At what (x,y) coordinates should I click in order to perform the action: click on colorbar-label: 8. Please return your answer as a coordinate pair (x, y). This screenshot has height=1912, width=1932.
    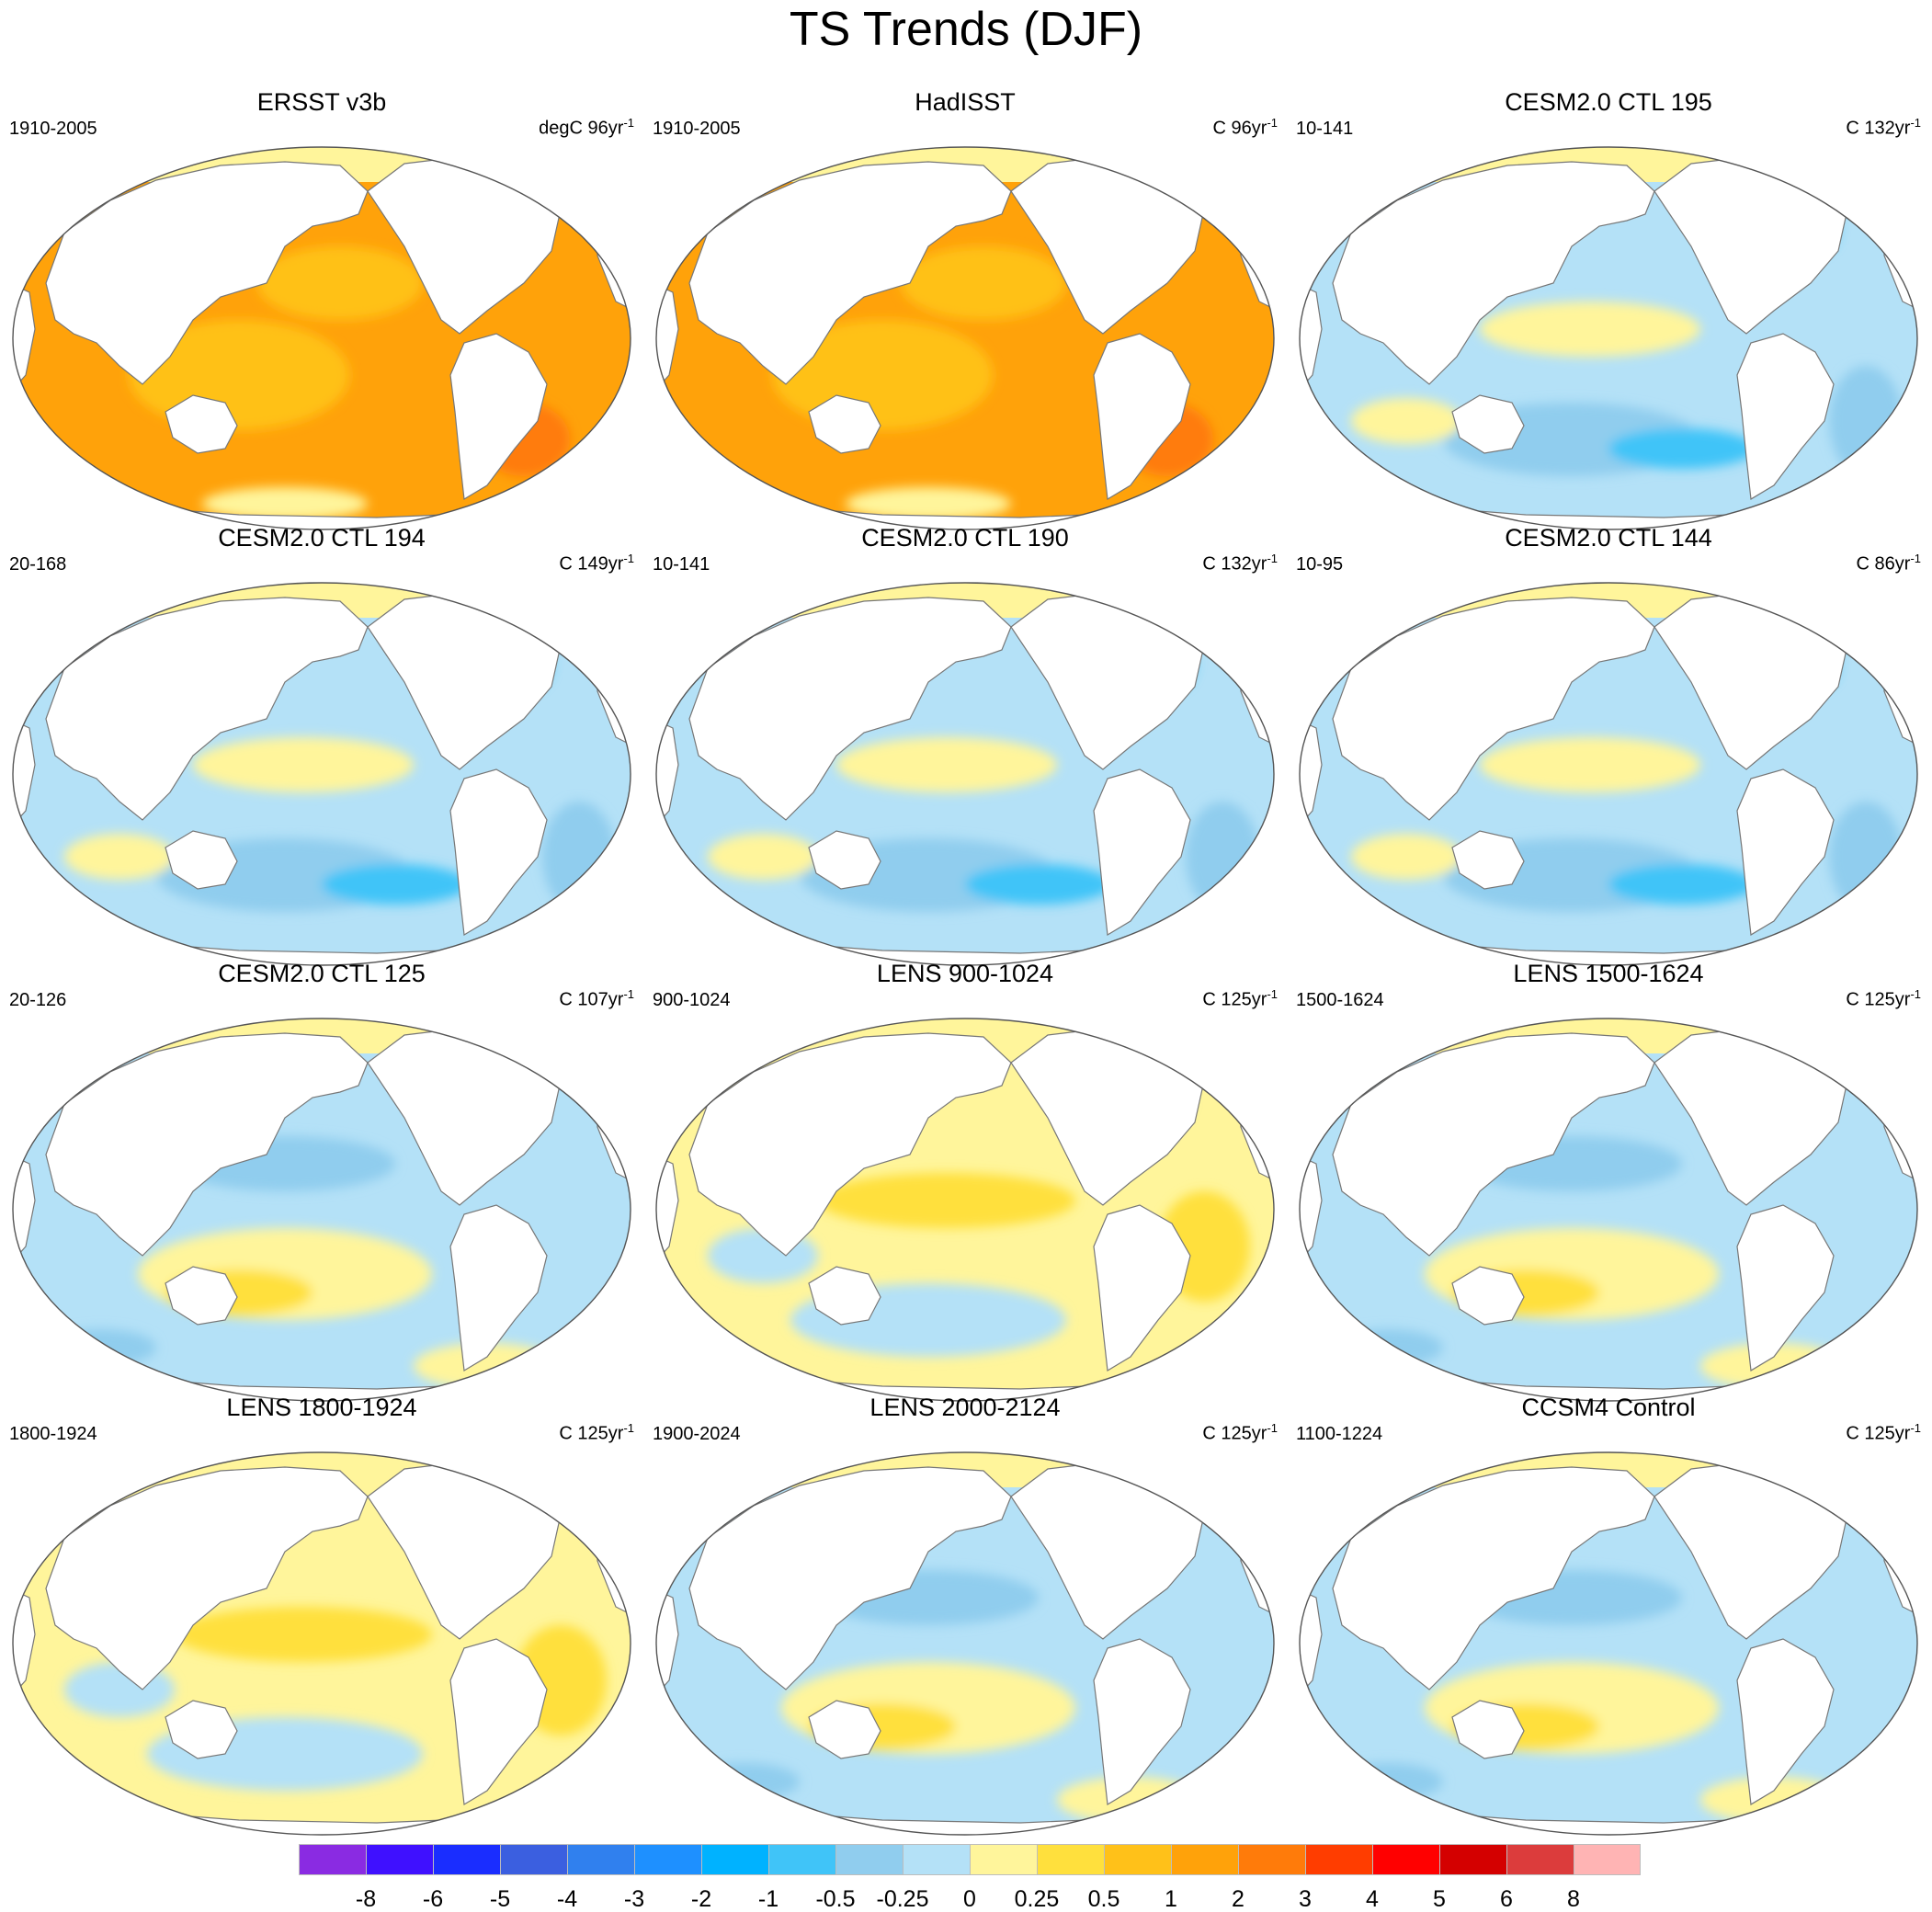
    Looking at the image, I should click on (1573, 1899).